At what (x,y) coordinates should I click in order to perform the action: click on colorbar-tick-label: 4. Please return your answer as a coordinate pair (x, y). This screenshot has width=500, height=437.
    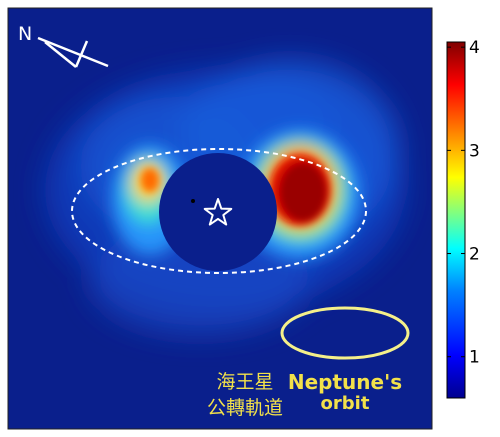
    Looking at the image, I should click on (474, 48).